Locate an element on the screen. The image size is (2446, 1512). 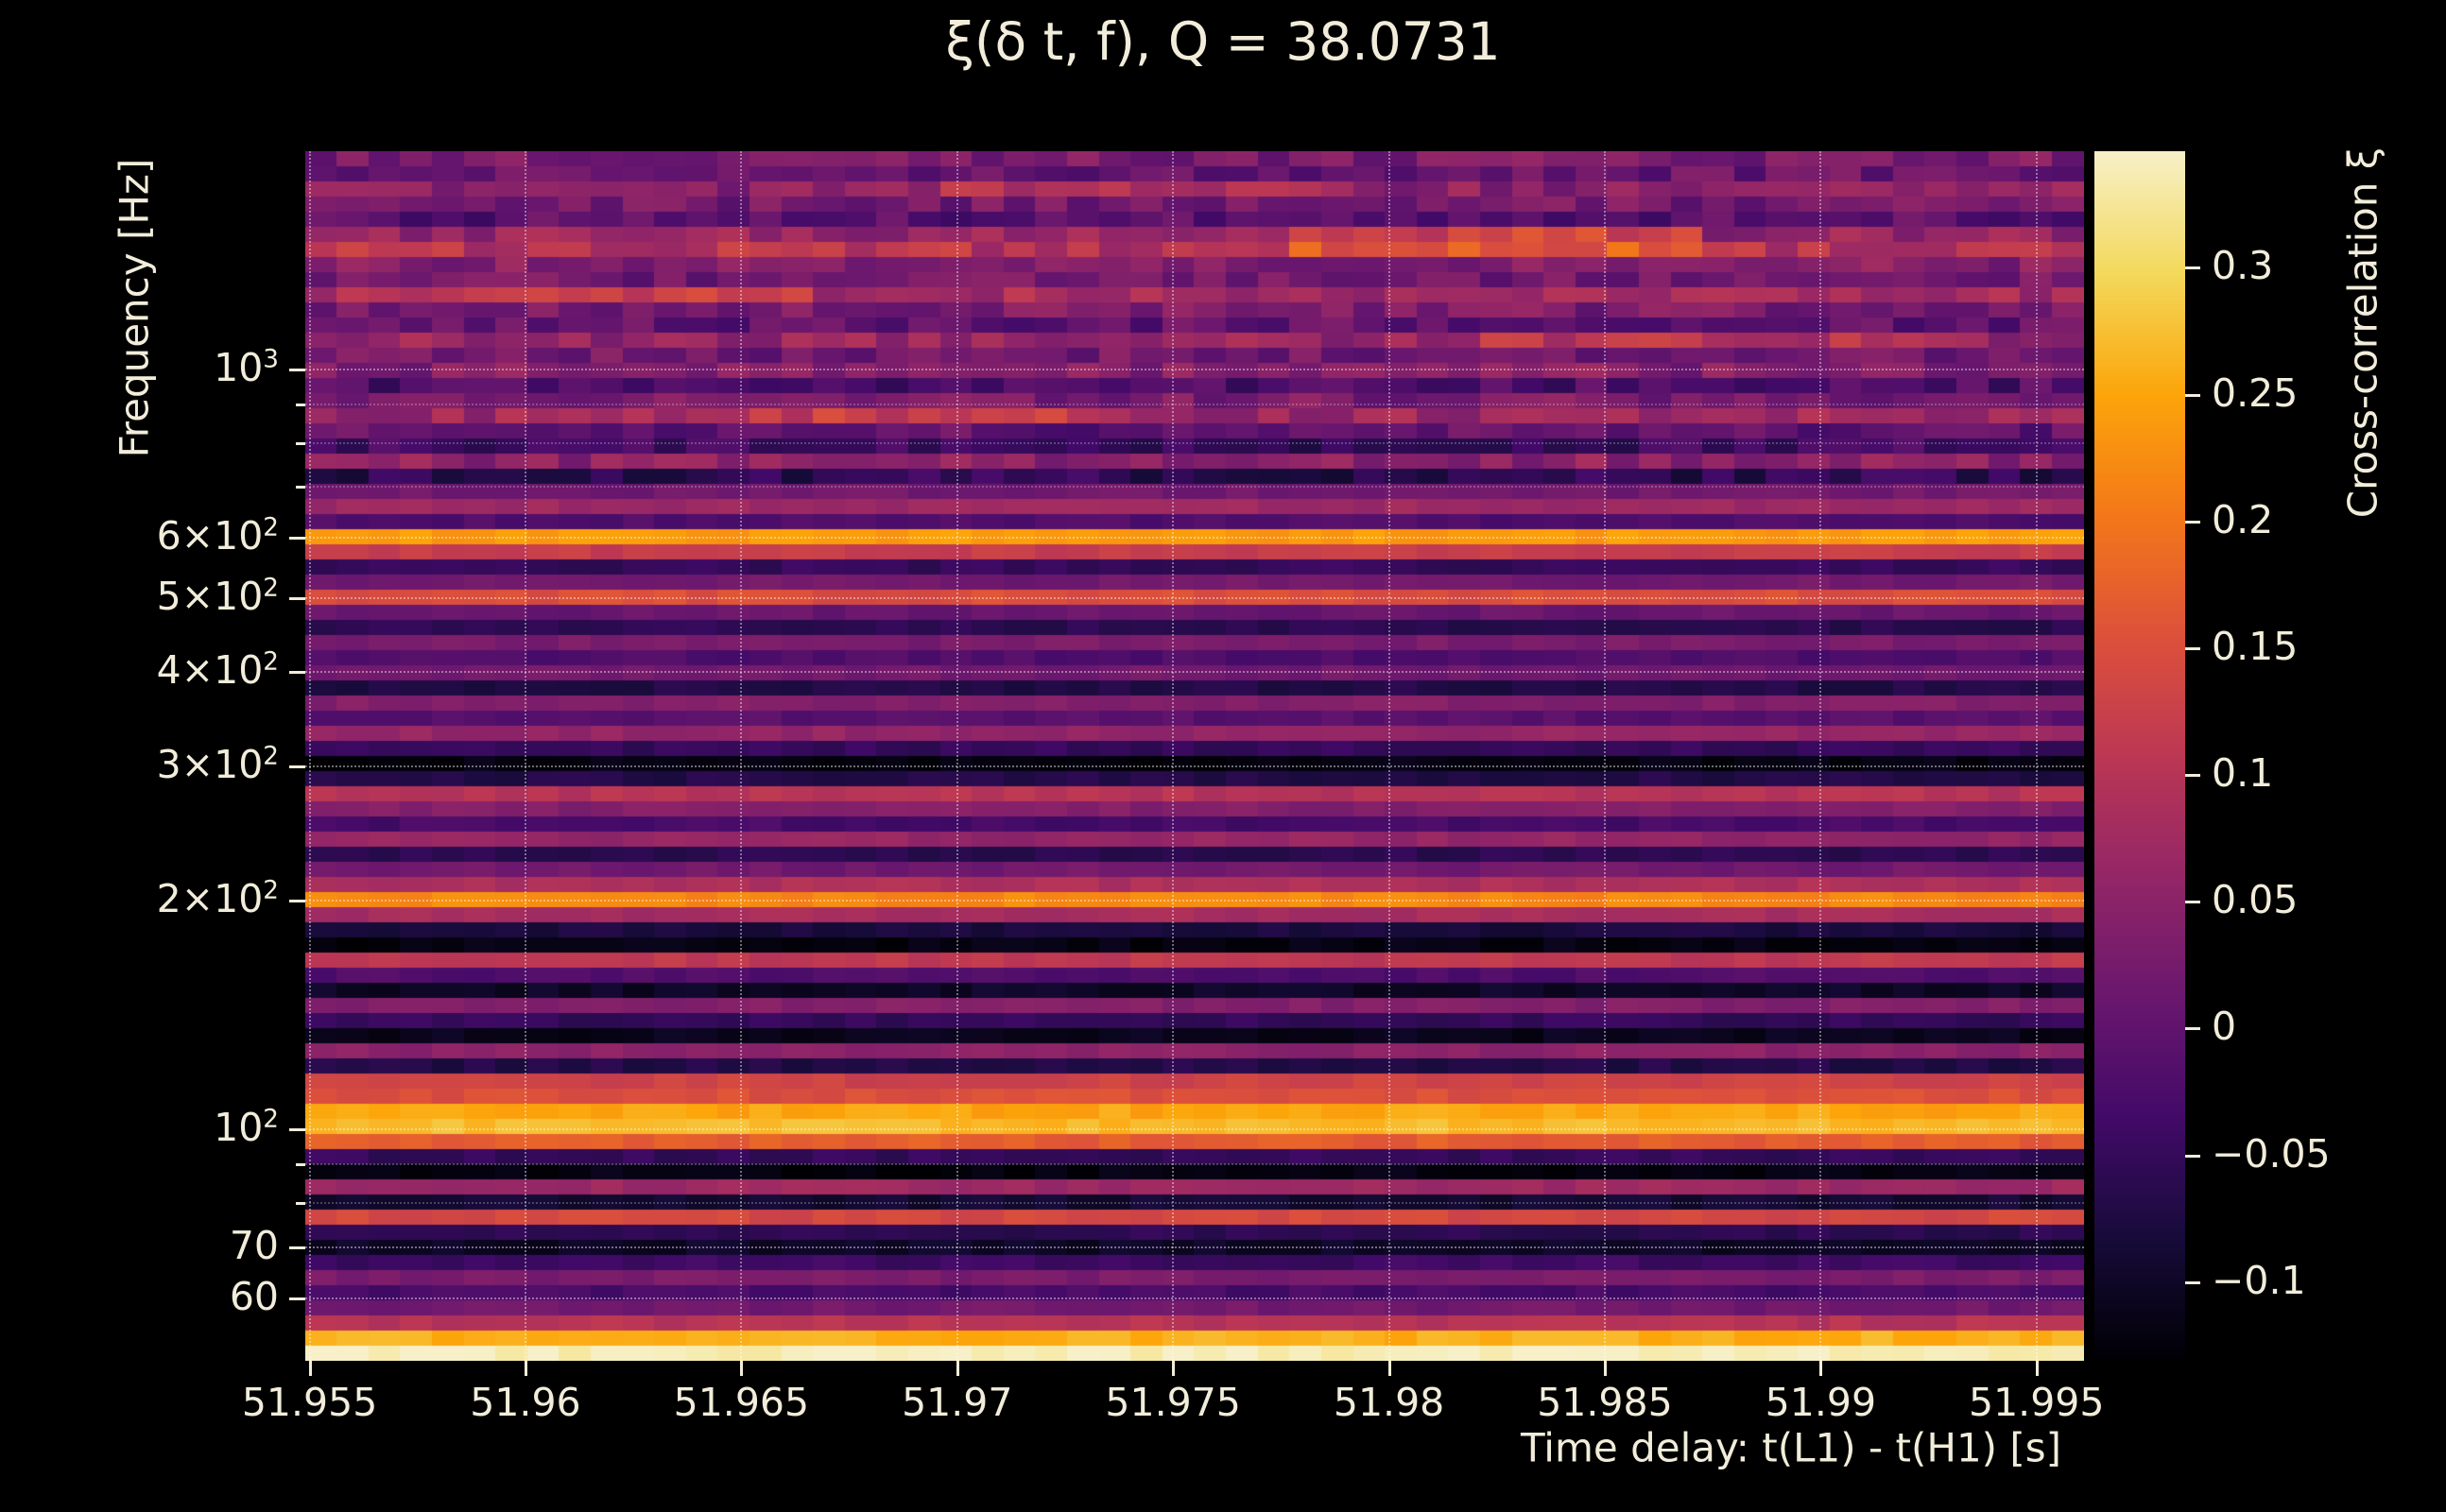
colorbar-tick-label: −0.05 is located at coordinates (2271, 1153).